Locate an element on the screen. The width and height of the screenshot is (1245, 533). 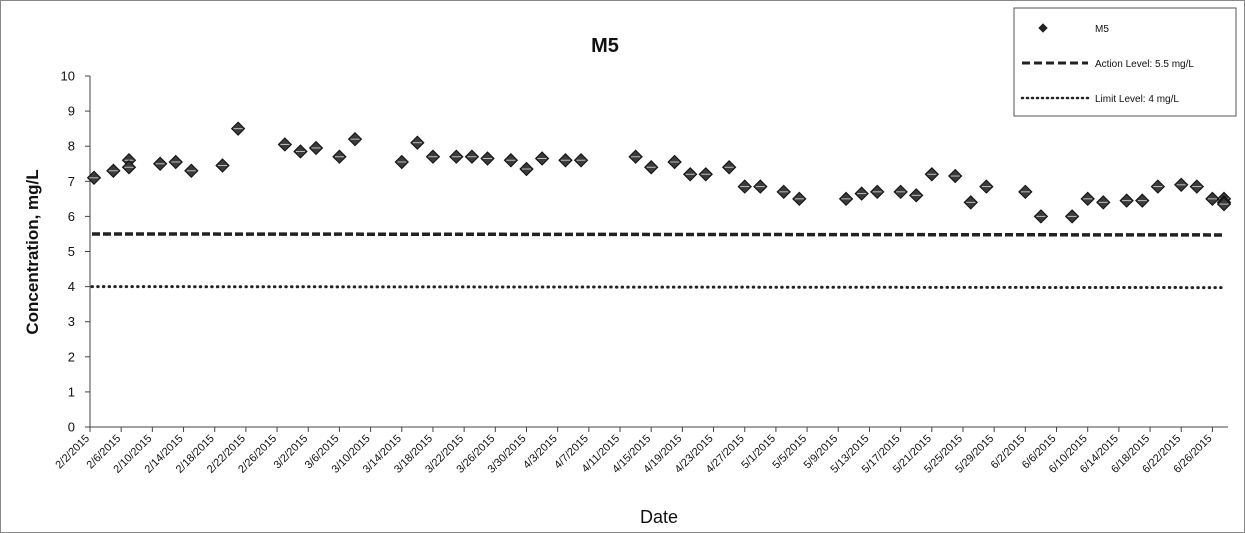
y-tick-label: 3 is located at coordinates (71, 321).